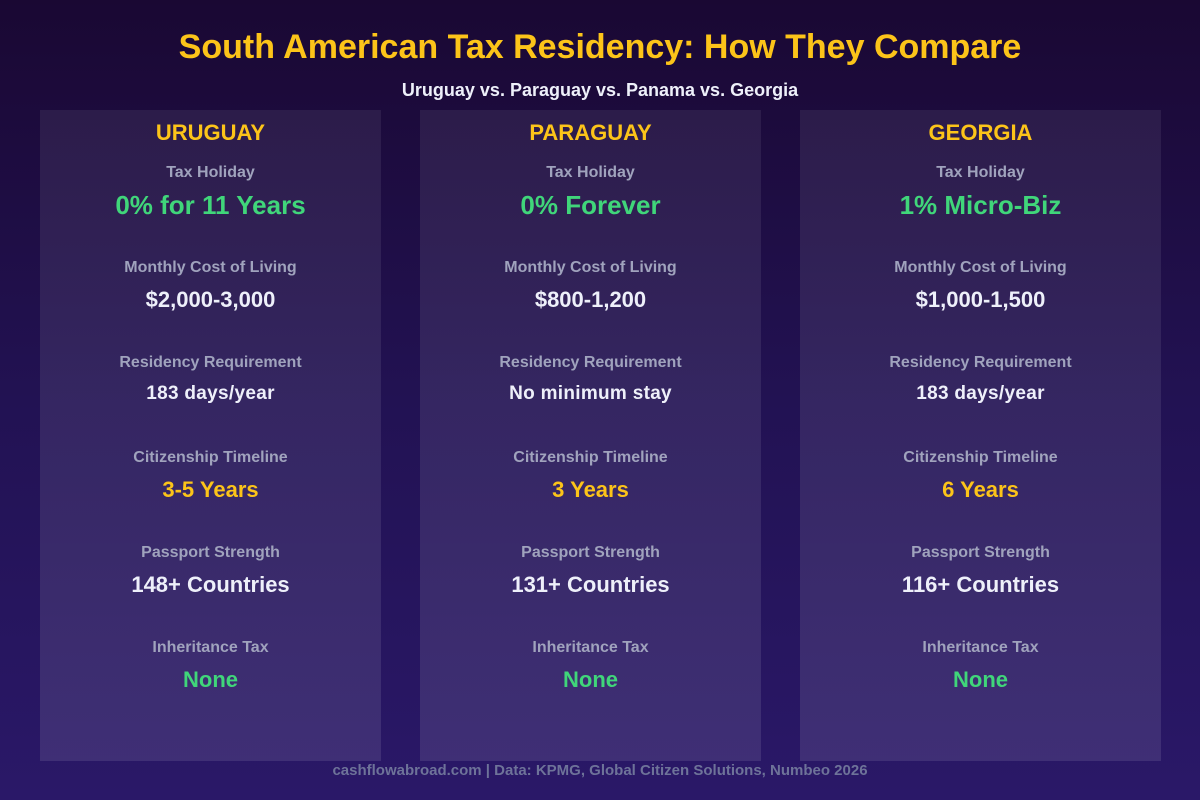  Describe the element at coordinates (980, 584) in the screenshot. I see `metric-value: 116+ Countries` at that location.